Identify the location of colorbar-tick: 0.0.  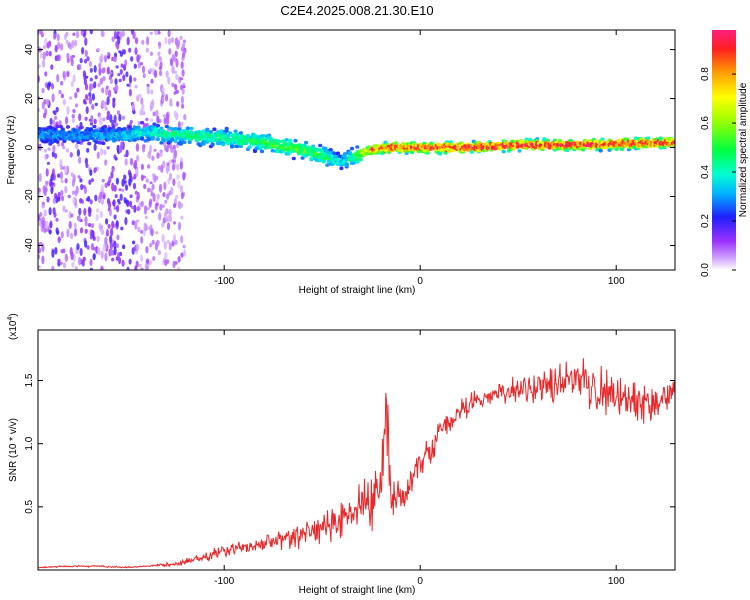
(718, 270).